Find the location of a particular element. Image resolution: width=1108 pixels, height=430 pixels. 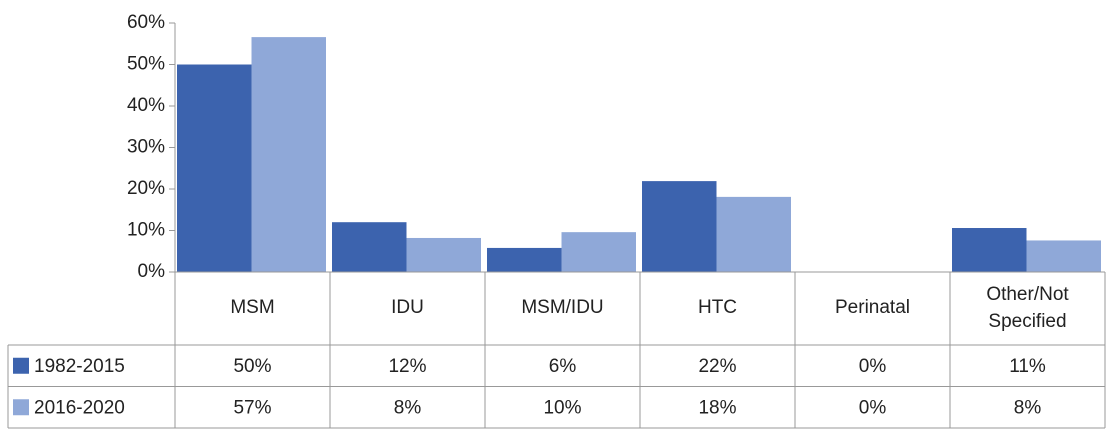

x-tick-label: Perinatal is located at coordinates (872, 308).